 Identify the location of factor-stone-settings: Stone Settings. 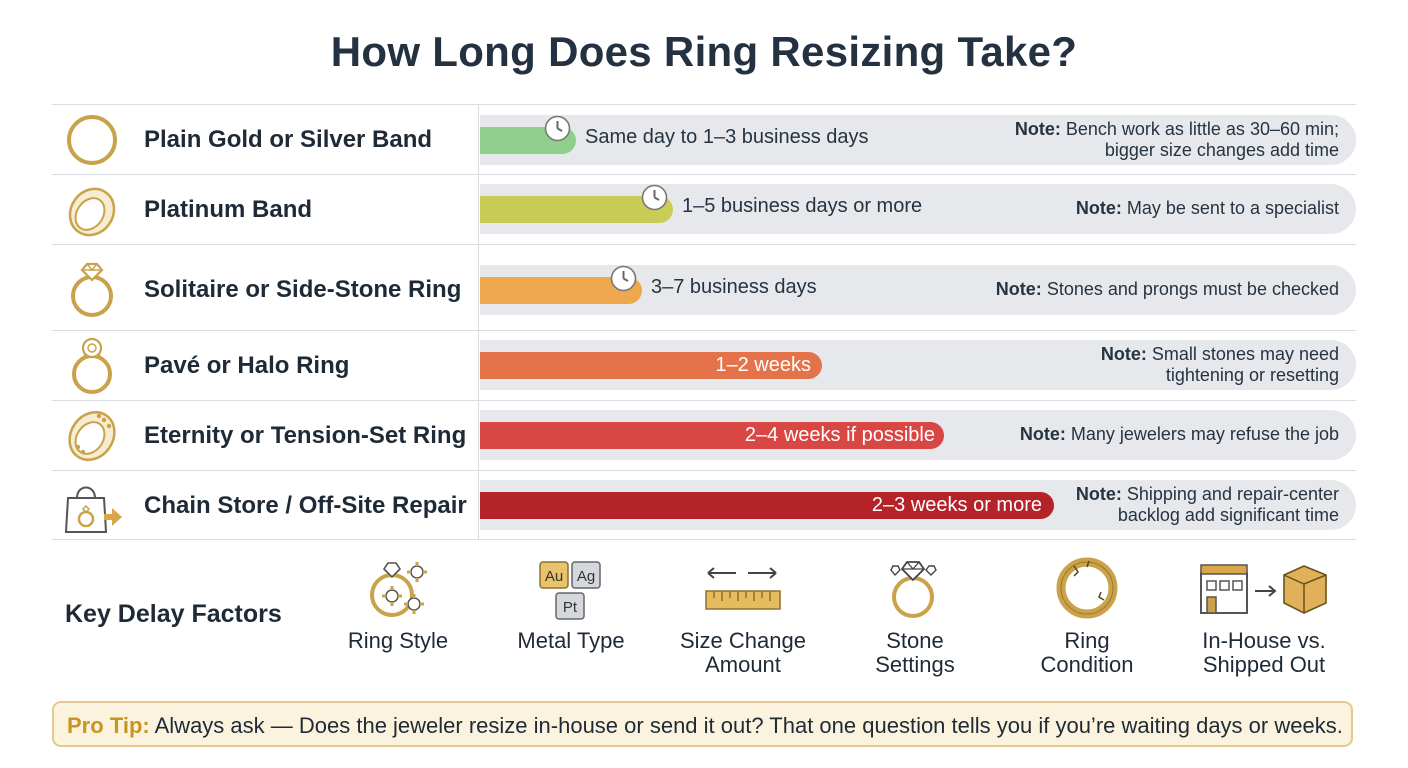
(915, 616).